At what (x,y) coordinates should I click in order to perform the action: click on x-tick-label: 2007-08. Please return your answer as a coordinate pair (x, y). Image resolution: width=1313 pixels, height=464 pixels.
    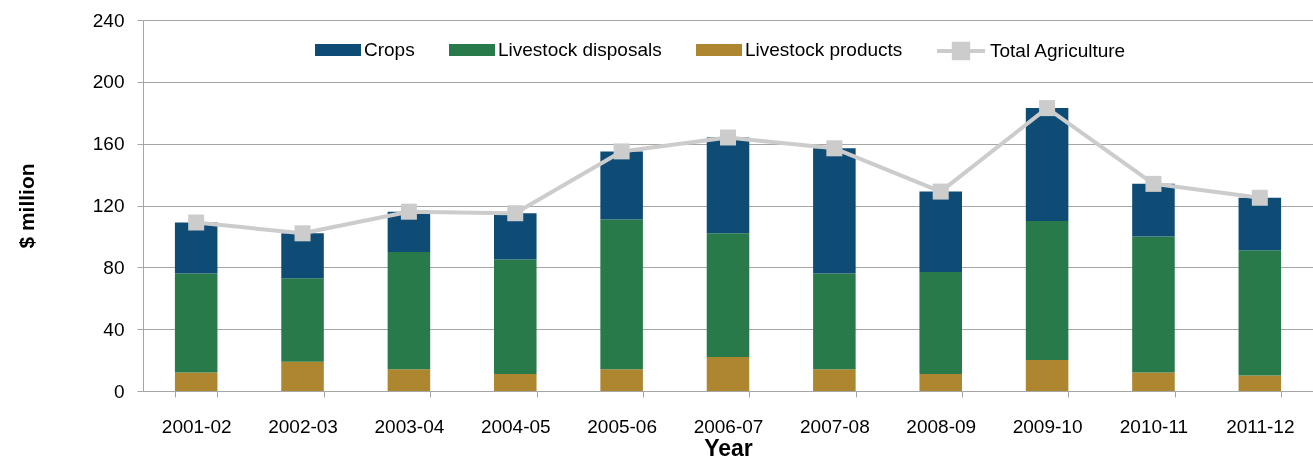
    Looking at the image, I should click on (835, 426).